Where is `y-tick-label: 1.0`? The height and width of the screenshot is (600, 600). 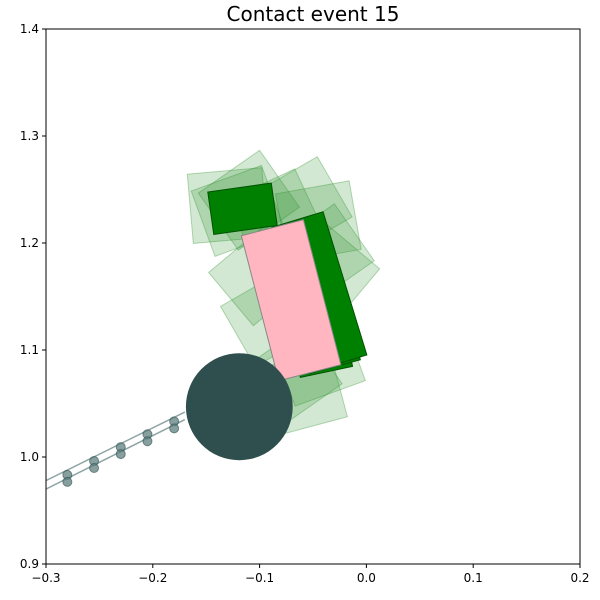
y-tick-label: 1.0 is located at coordinates (29, 457).